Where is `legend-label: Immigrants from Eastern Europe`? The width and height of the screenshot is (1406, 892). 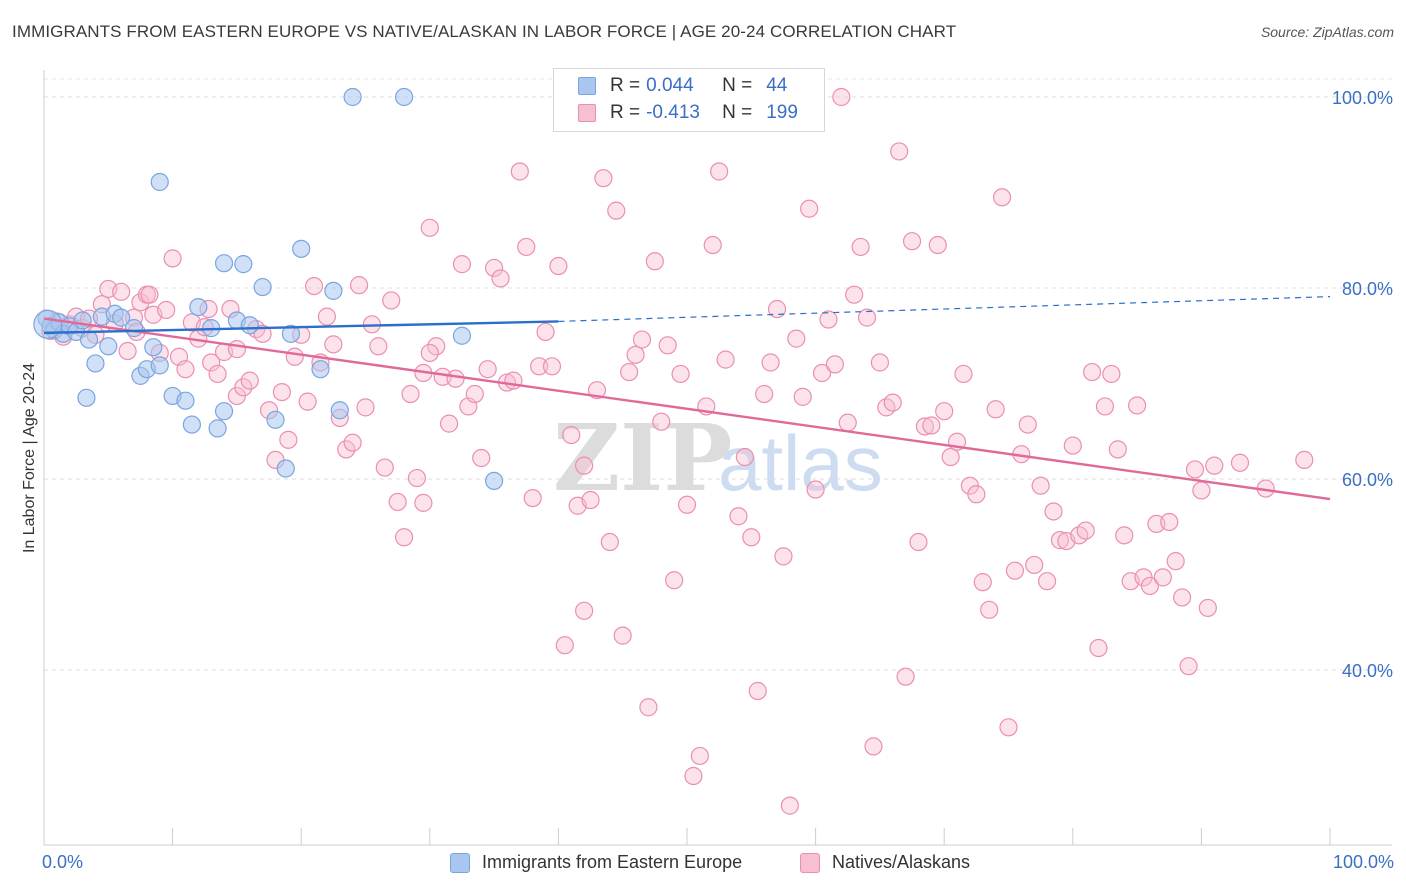
legend-label: Immigrants from Eastern Europe is located at coordinates (612, 862).